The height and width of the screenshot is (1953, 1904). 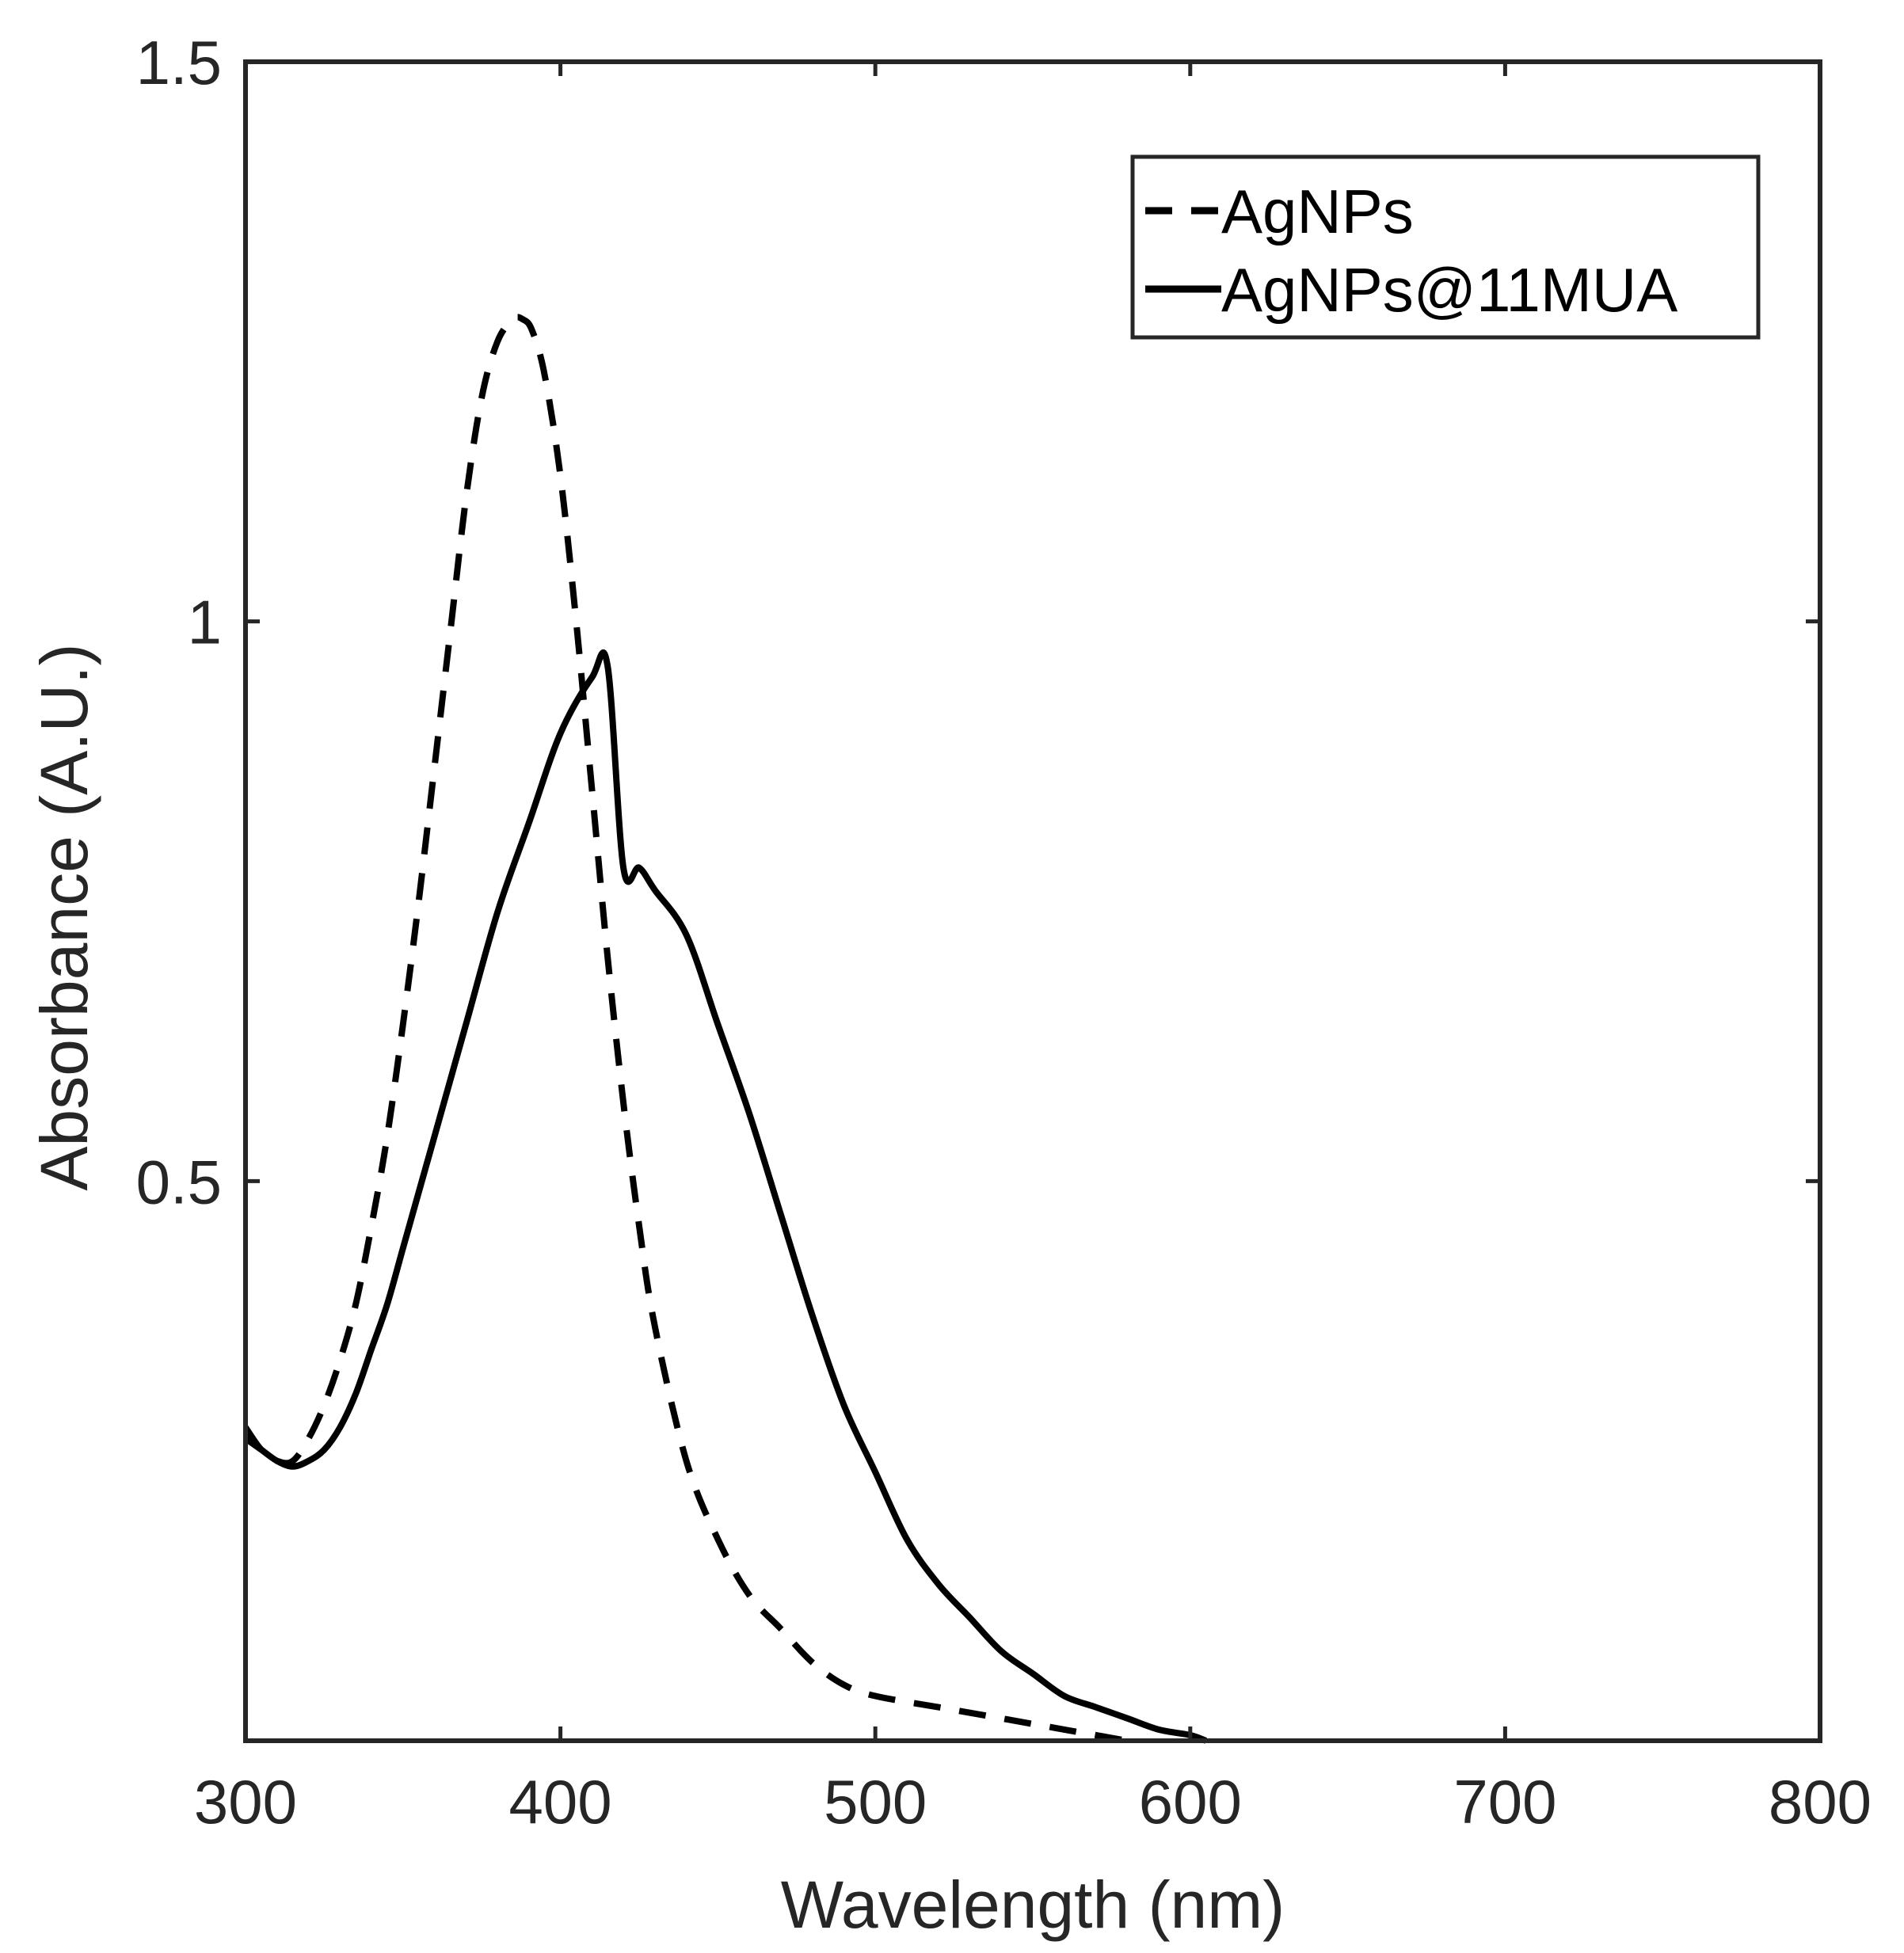 I want to click on x-tick-label: 500, so click(x=875, y=1802).